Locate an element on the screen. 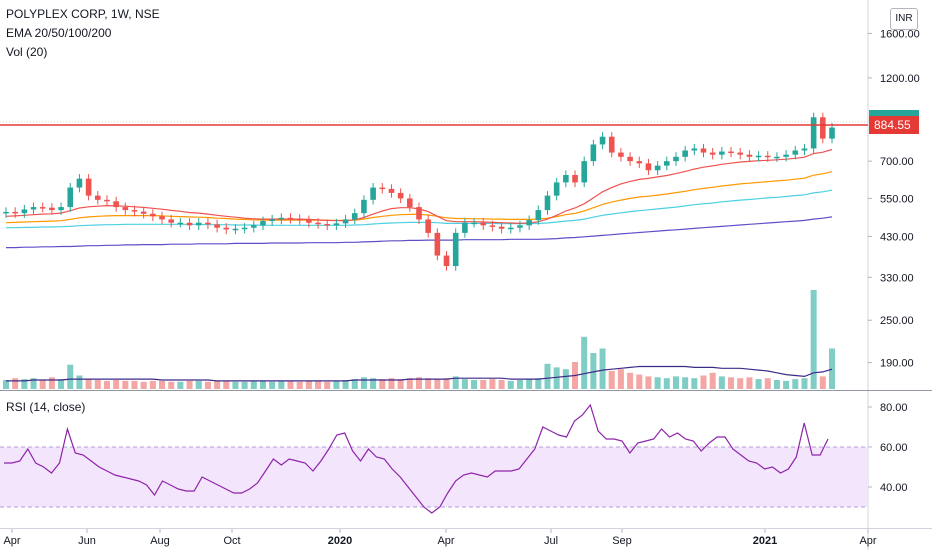  rsi-band is located at coordinates (434, 477).